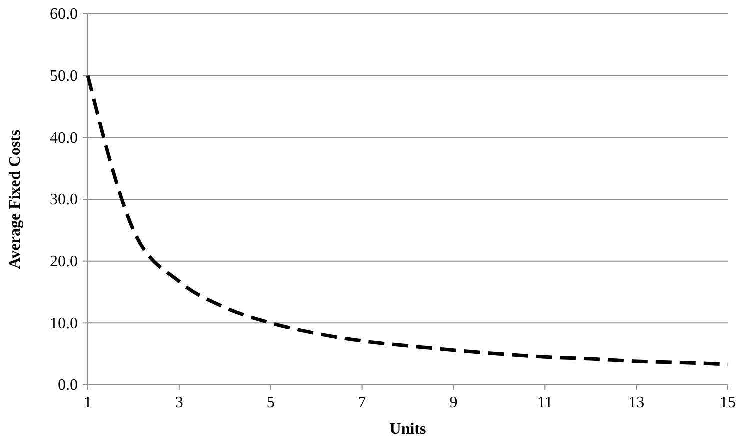 This screenshot has height=440, width=752. What do you see at coordinates (68, 385) in the screenshot?
I see `y-tick-label: 0.0` at bounding box center [68, 385].